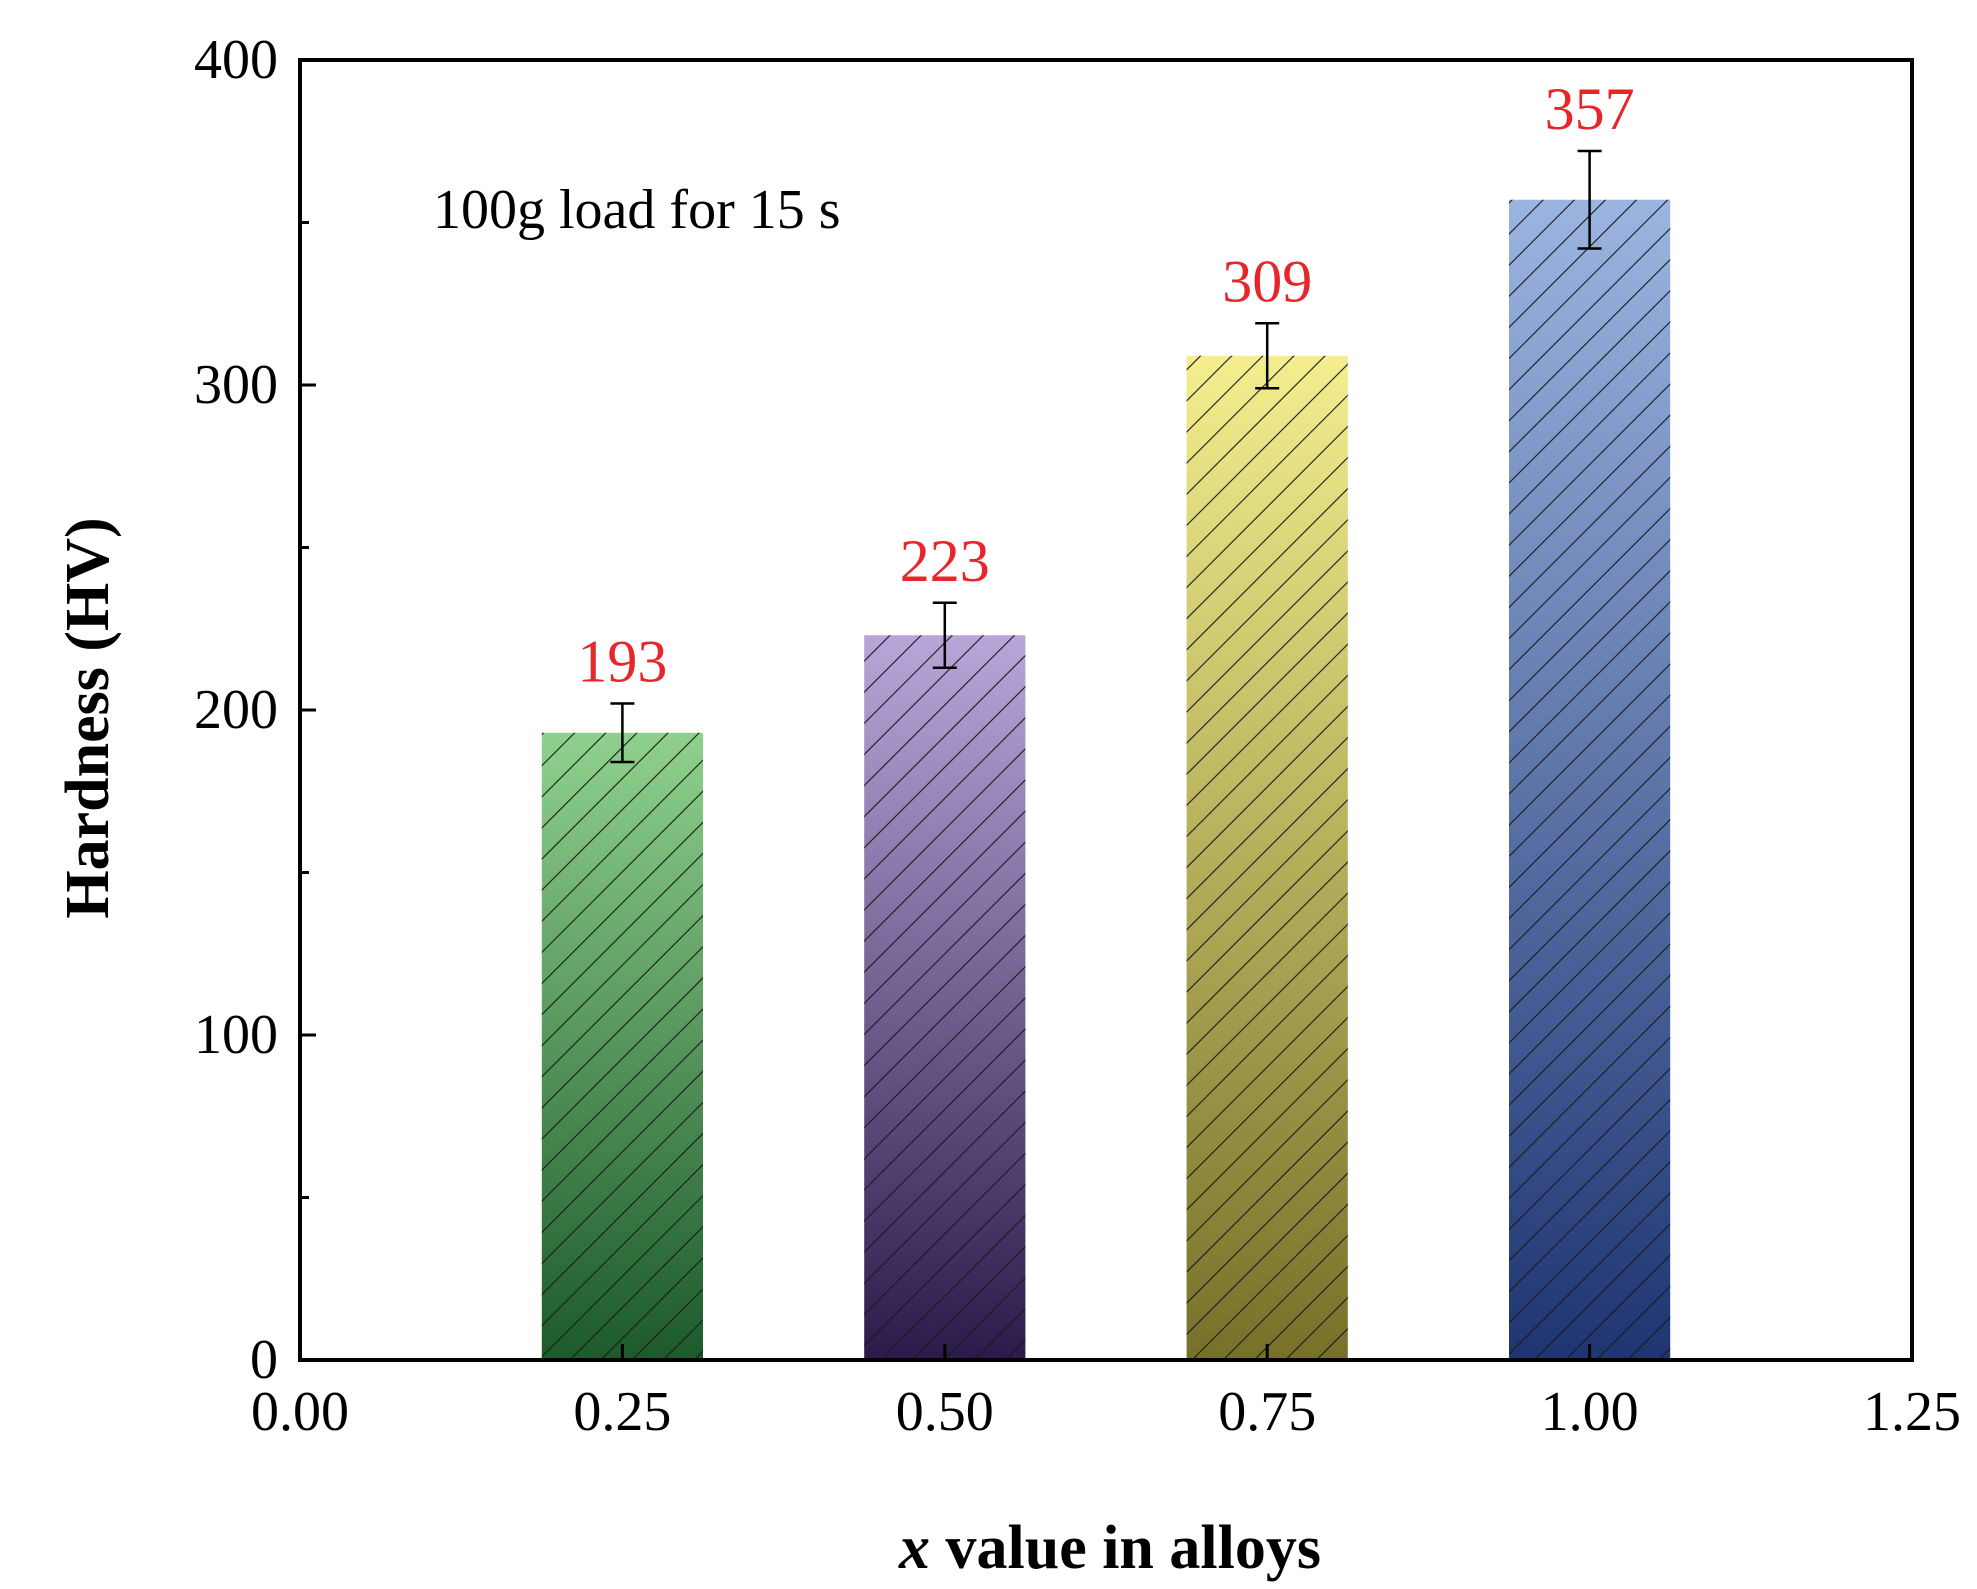 This screenshot has width=1977, height=1589. What do you see at coordinates (945, 561) in the screenshot?
I see `bar-value-label: 223` at bounding box center [945, 561].